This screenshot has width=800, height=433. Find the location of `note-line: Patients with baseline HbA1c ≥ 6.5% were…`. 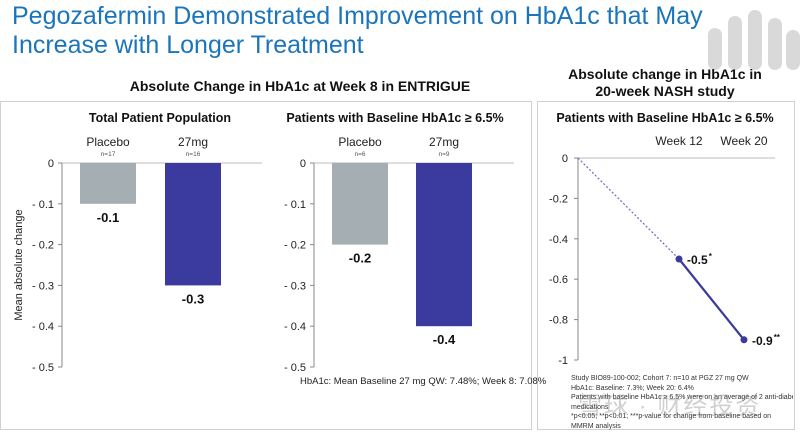

note-line: Patients with baseline HbA1c ≥ 6.5% were… is located at coordinates (682, 397).